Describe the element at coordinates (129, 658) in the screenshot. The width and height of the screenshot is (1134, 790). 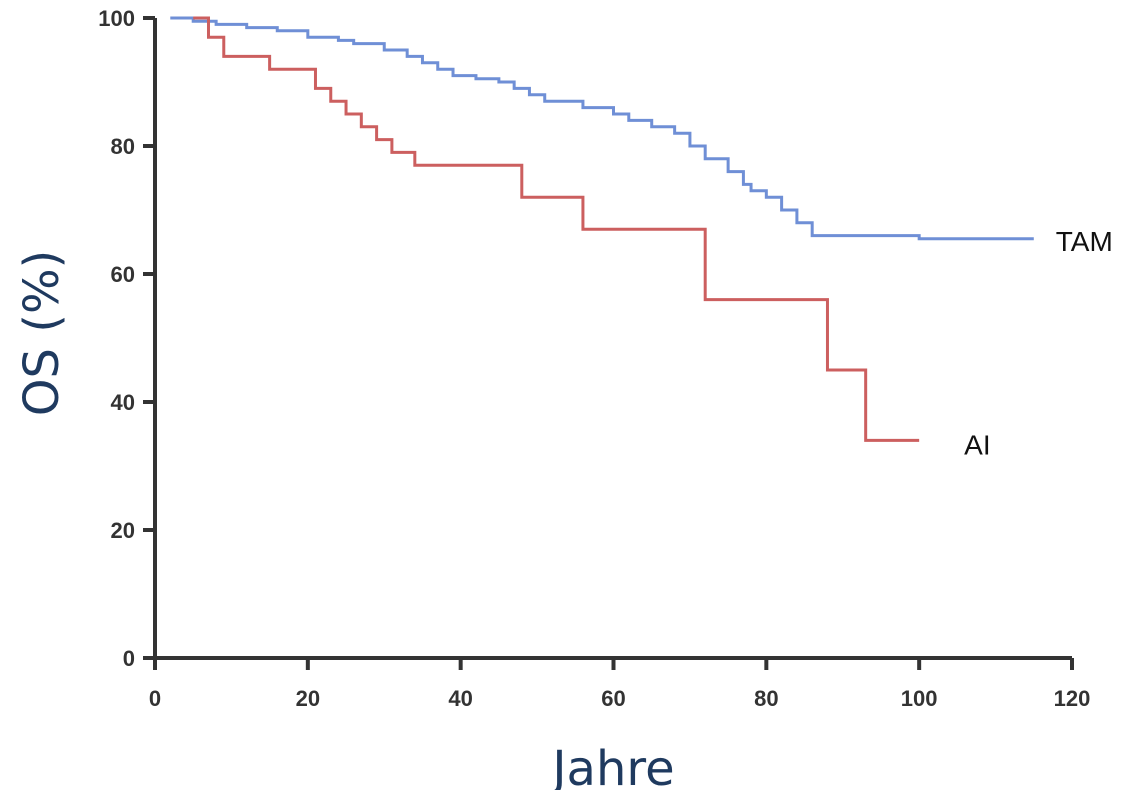
I see `y-tick-label: 0` at that location.